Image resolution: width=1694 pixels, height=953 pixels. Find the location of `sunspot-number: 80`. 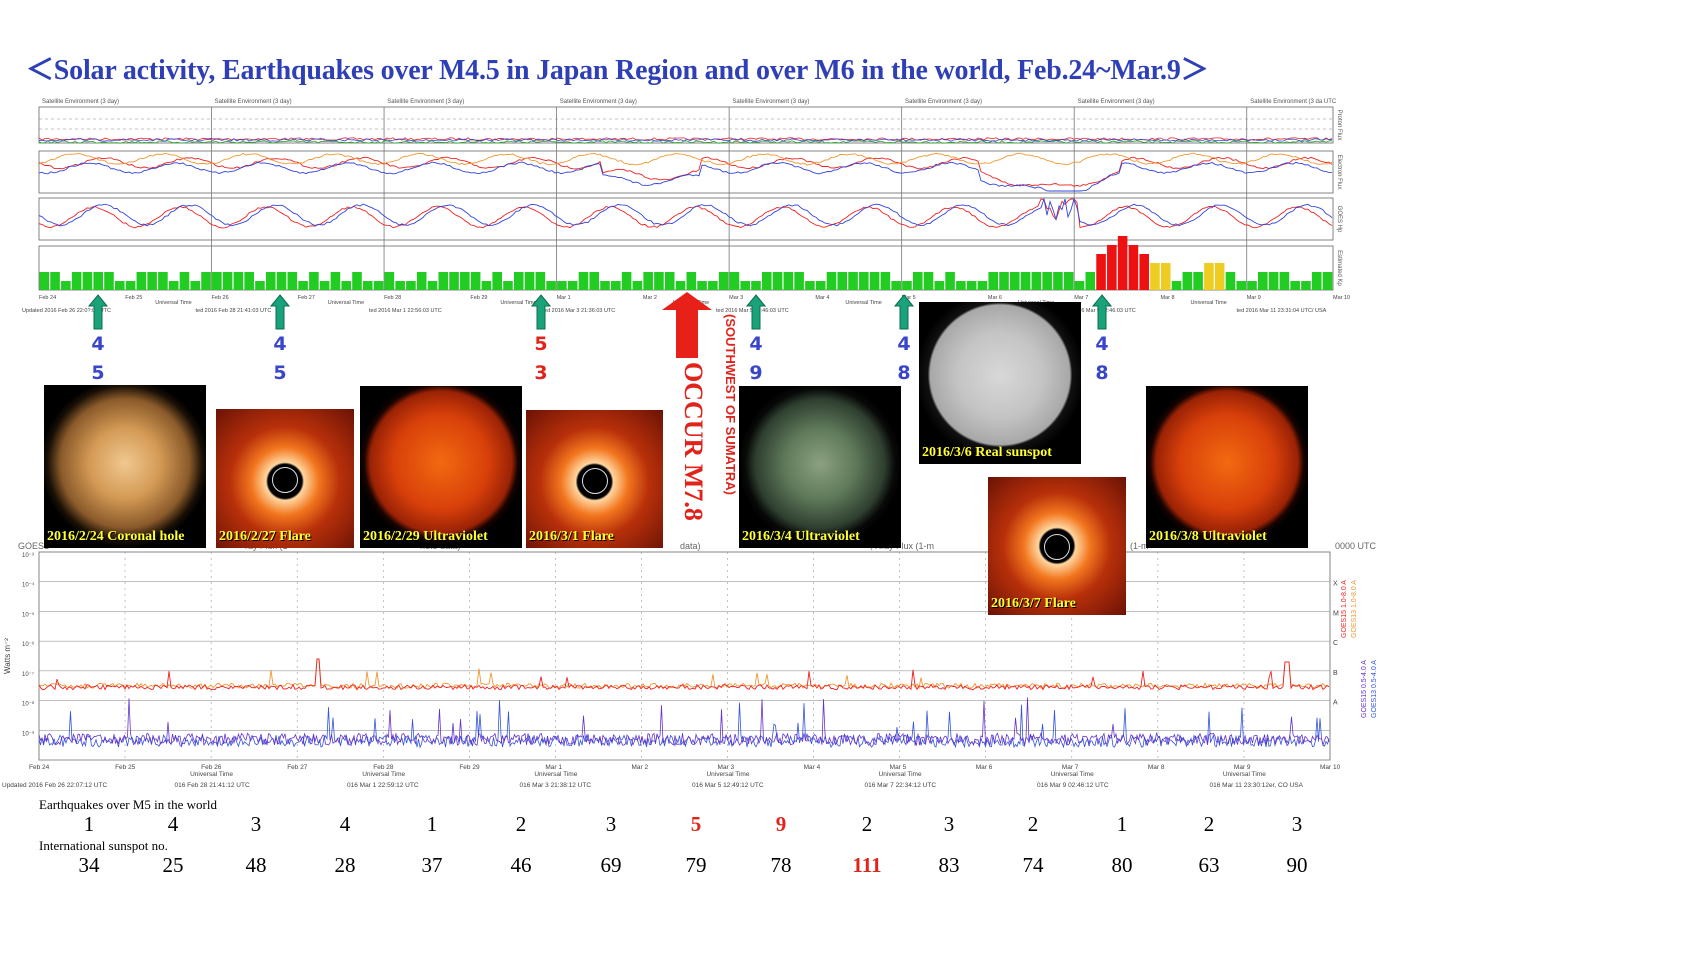

sunspot-number: 80 is located at coordinates (1122, 865).